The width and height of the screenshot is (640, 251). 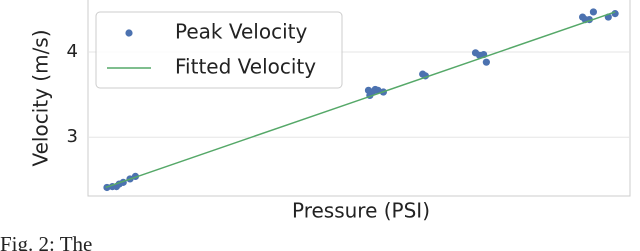 I want to click on x-axis-label: Pressure (PSI), so click(x=361, y=211).